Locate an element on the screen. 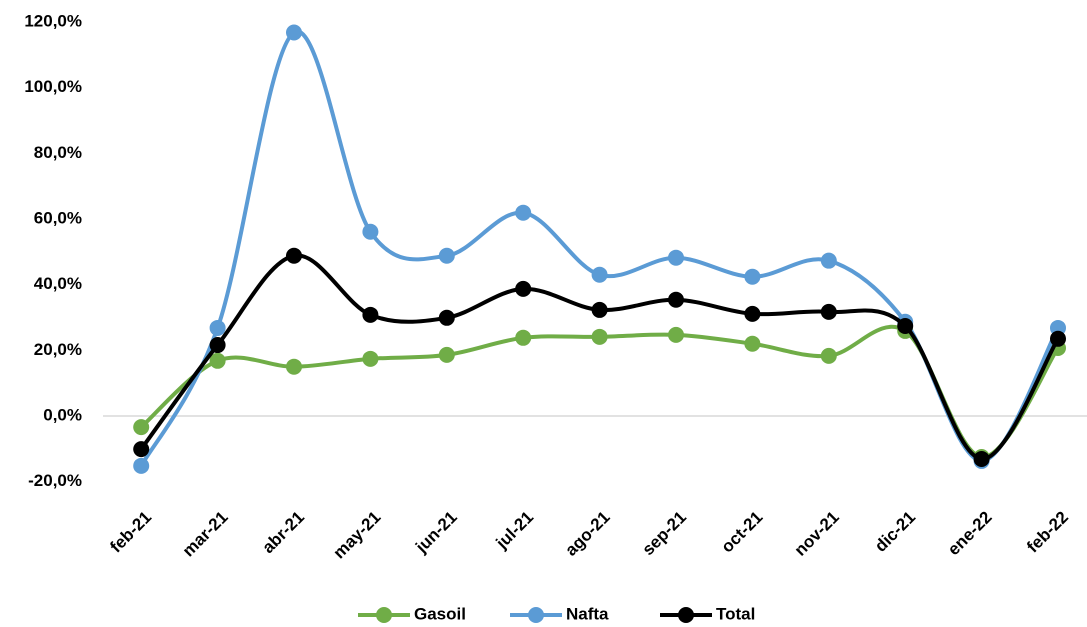  x-tick-label: dic-21 is located at coordinates (895, 532).